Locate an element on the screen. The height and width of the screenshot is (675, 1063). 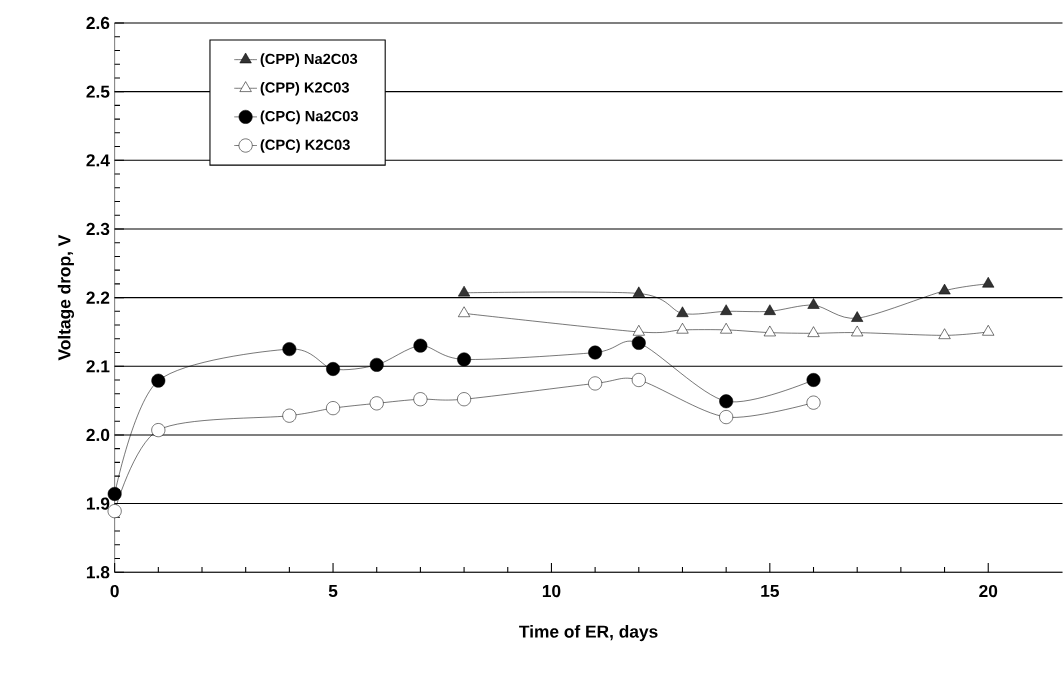
y-tick-label: 2.0 is located at coordinates (98, 435).